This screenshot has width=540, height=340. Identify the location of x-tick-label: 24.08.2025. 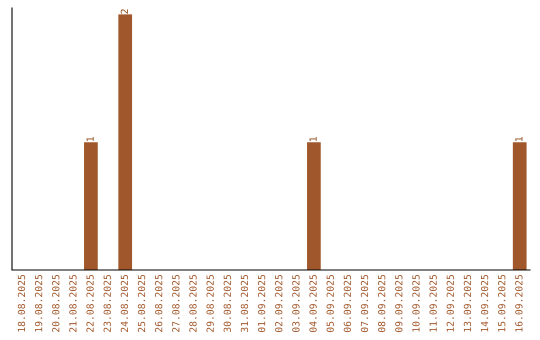
(124, 303).